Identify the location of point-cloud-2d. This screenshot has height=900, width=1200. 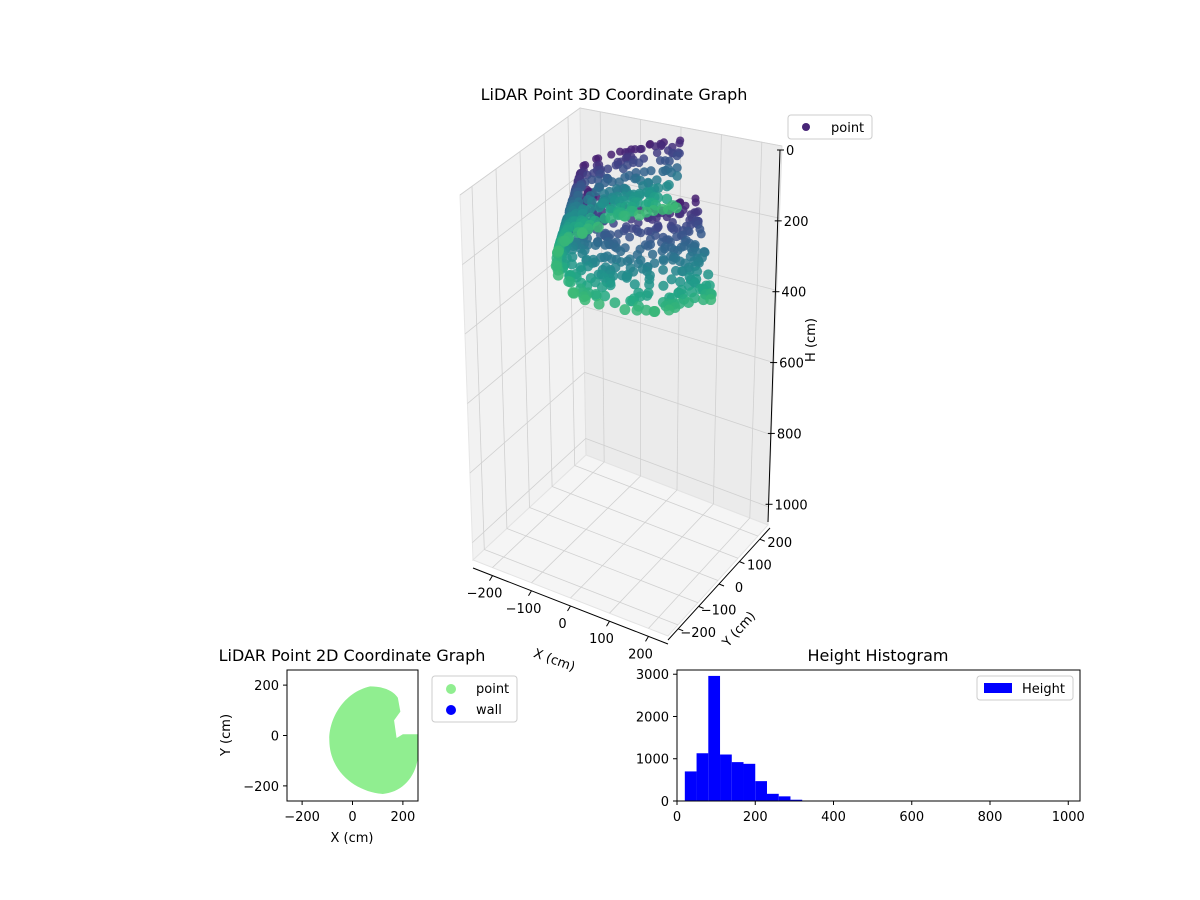
(373, 740).